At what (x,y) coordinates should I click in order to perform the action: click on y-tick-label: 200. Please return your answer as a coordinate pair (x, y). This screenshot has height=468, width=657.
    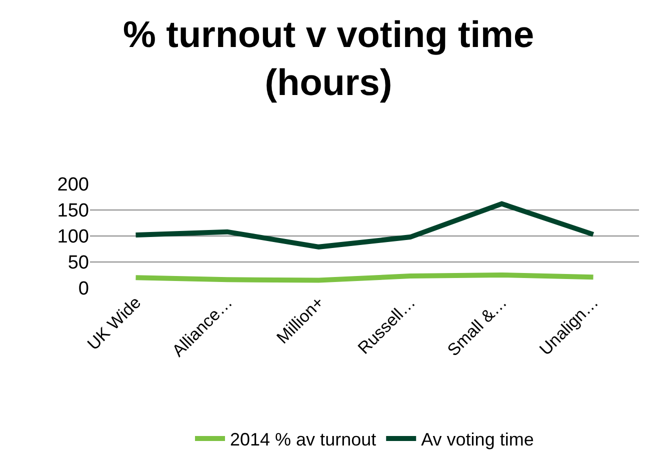
    Looking at the image, I should click on (73, 185).